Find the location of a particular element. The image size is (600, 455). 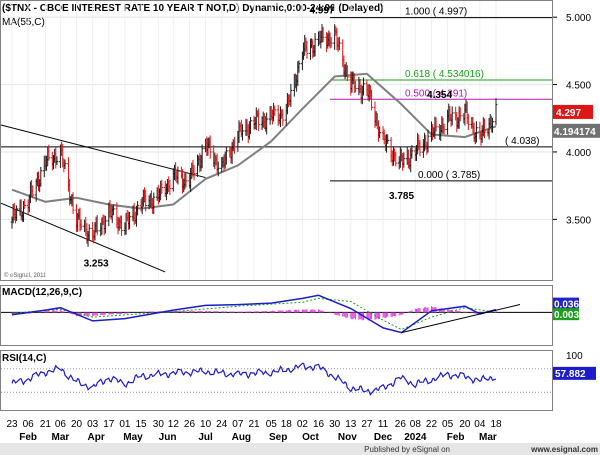

rsi-axis: 100 57.882 is located at coordinates (574, 365).